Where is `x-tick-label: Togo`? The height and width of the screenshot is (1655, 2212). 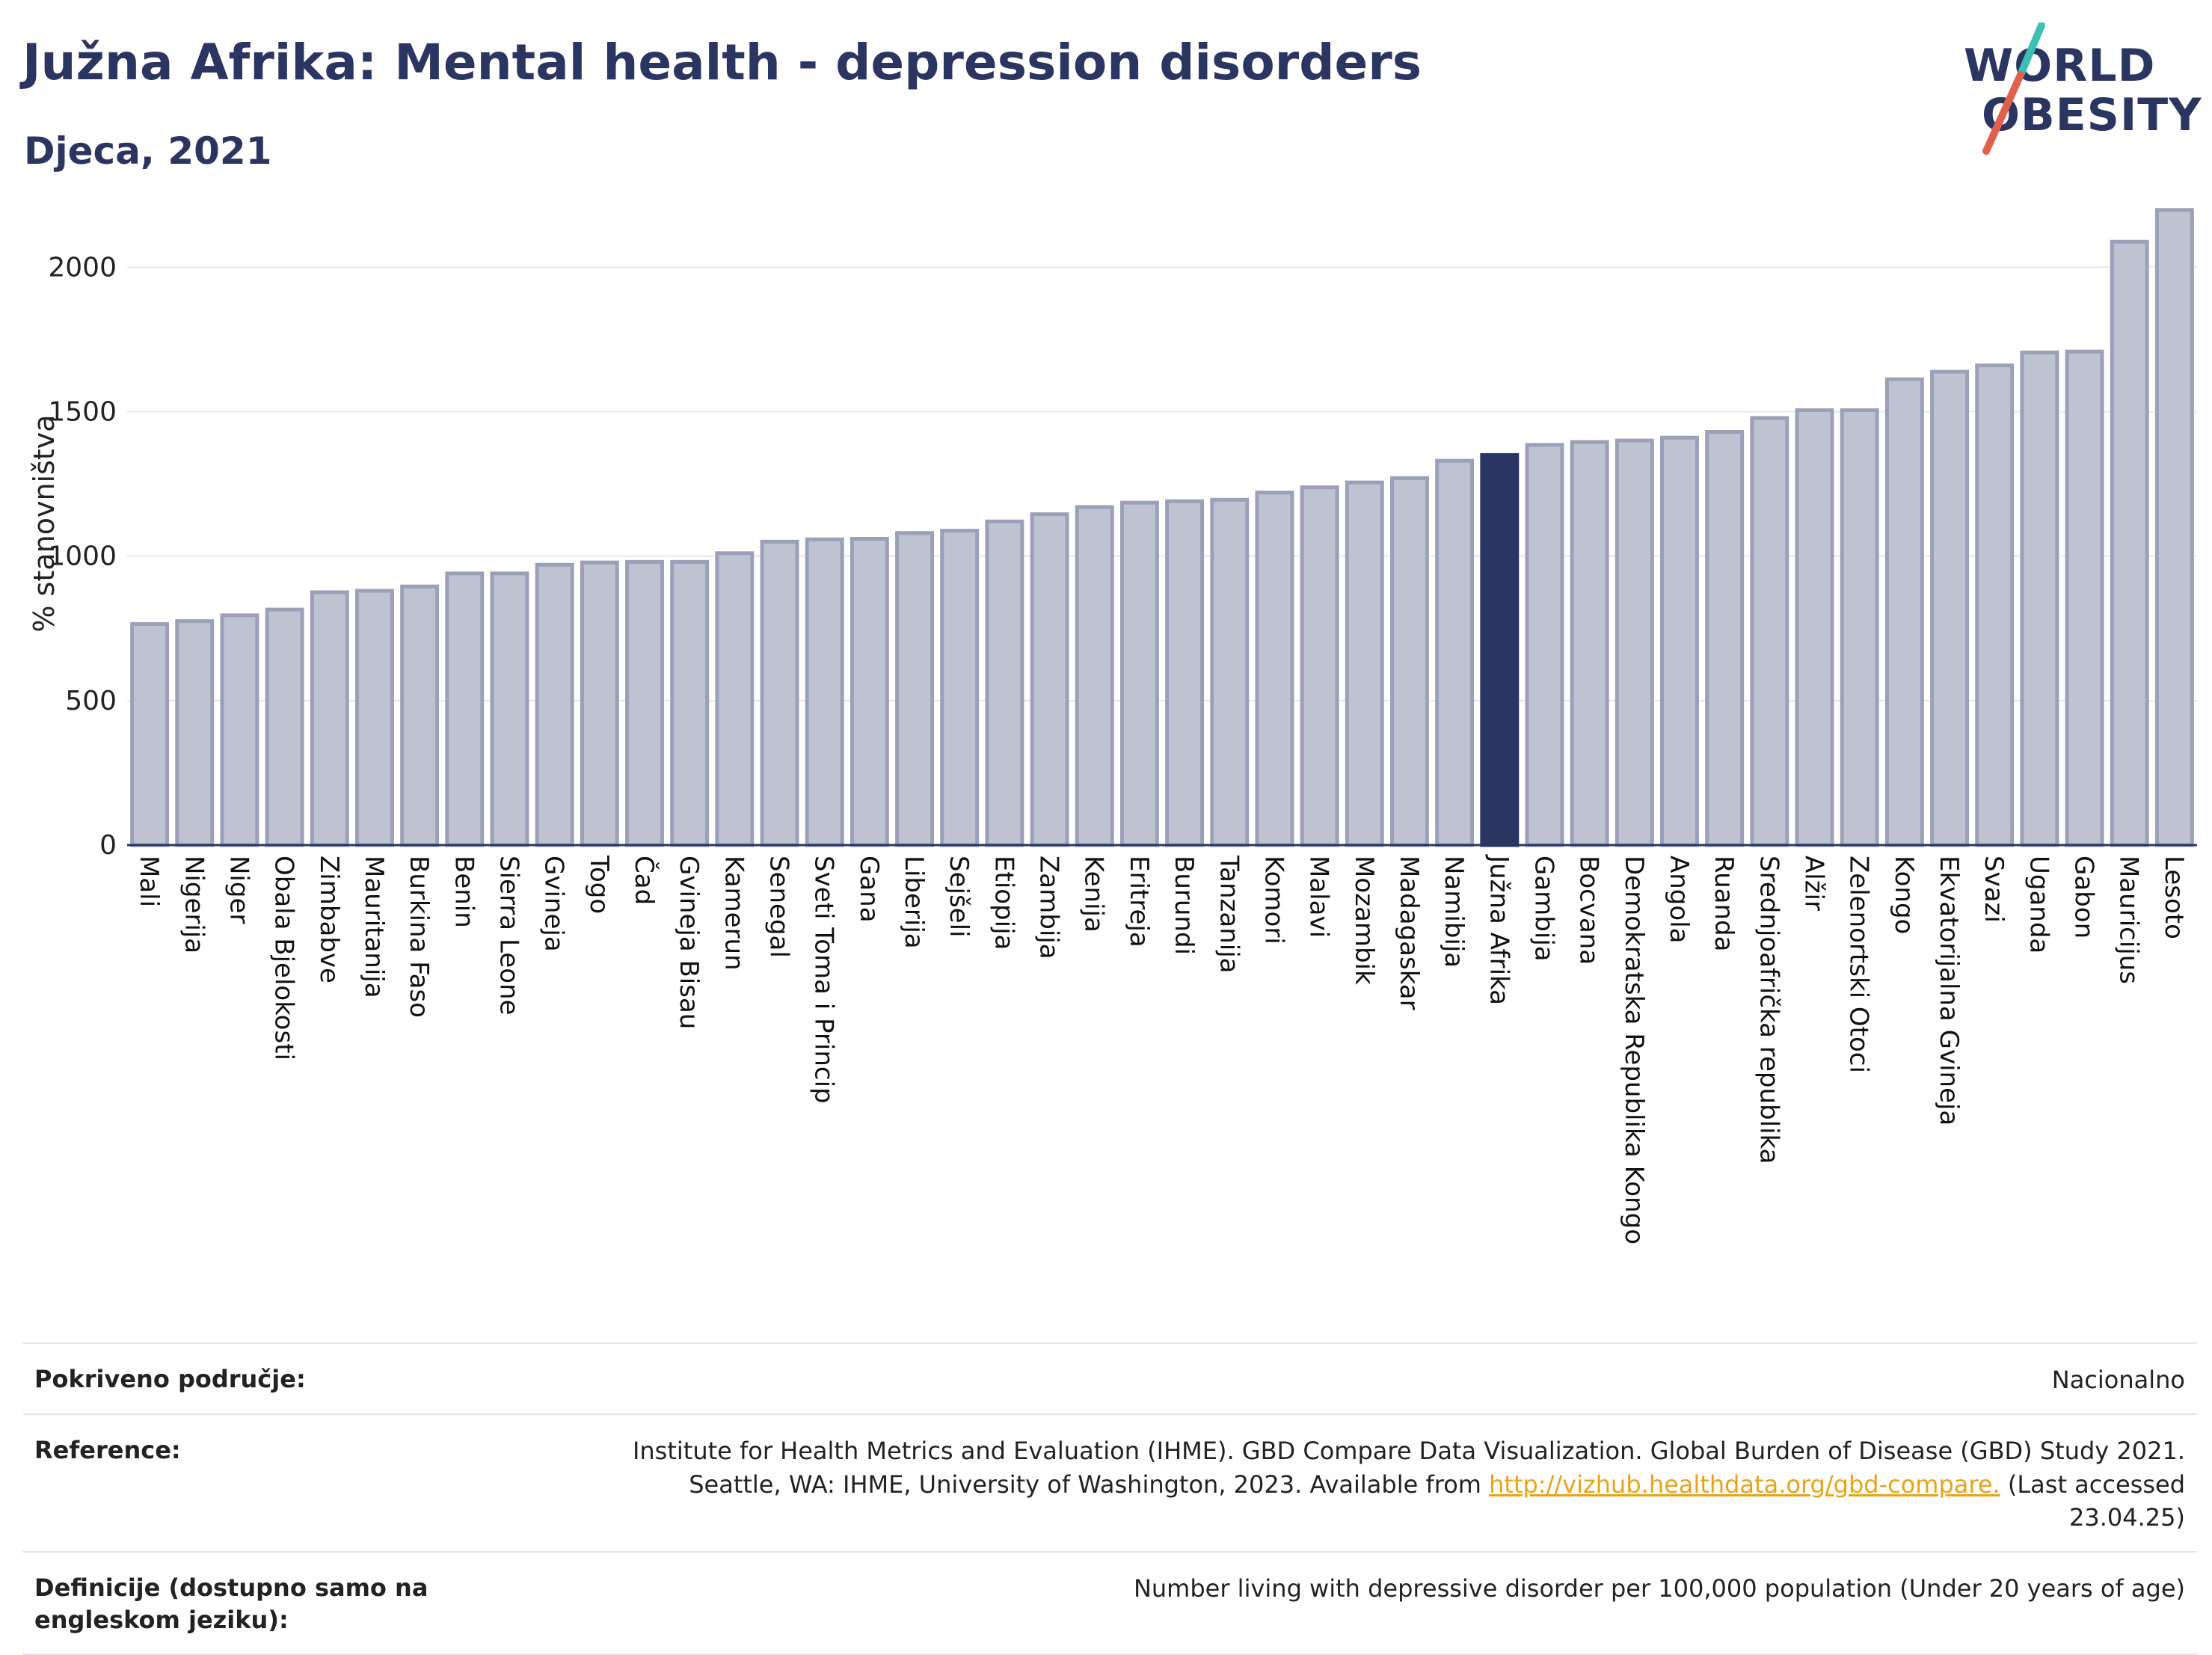 x-tick-label: Togo is located at coordinates (599, 884).